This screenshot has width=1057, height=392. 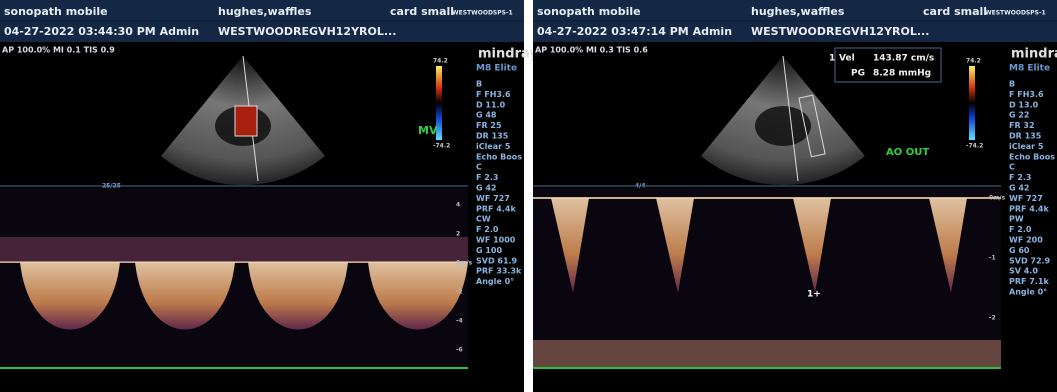 I want to click on anatomy, so click(x=783, y=126).